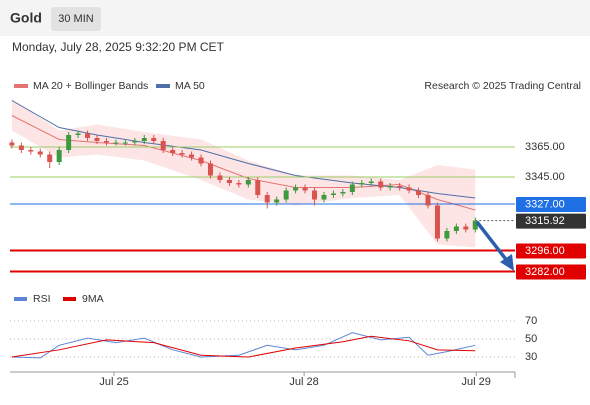 The width and height of the screenshot is (590, 405). What do you see at coordinates (90, 86) in the screenshot?
I see `legend-label: MA 20 + Bollinger Bands` at bounding box center [90, 86].